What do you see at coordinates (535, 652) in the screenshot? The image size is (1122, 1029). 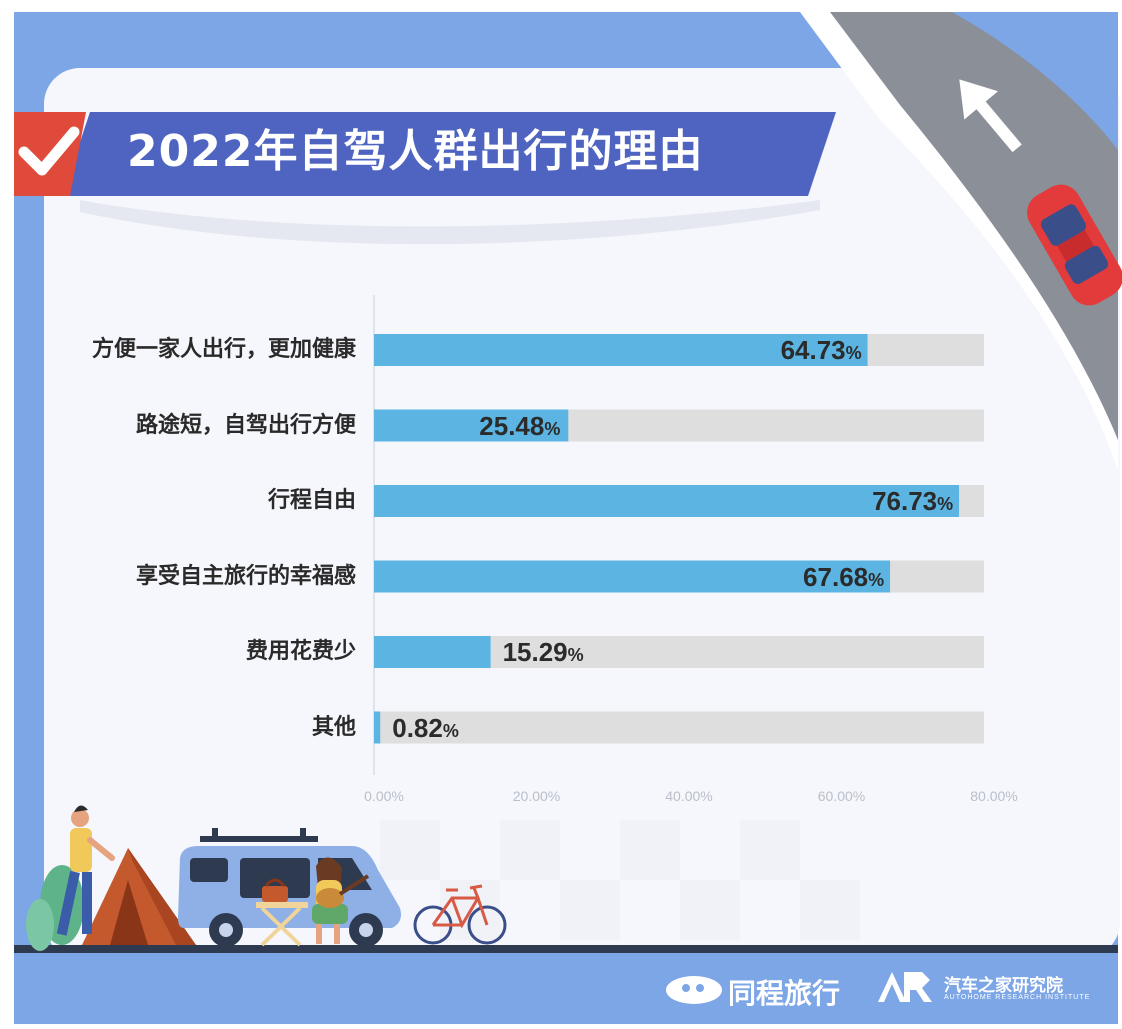 I see `value-number: 15.29` at bounding box center [535, 652].